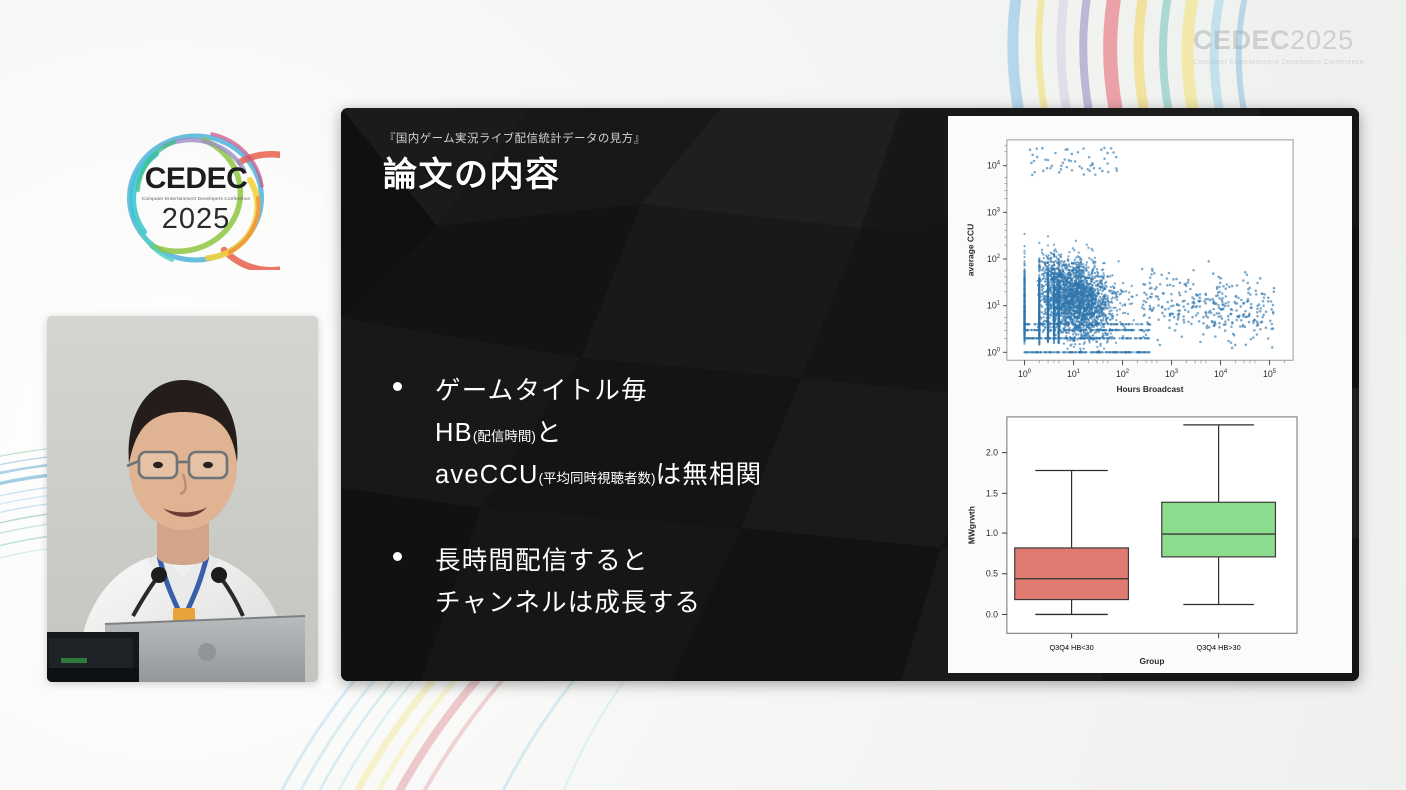 The height and width of the screenshot is (790, 1406). I want to click on slide-eyebrow: 『国内ゲーム実況ライブ配信統計データの見方』, so click(515, 139).